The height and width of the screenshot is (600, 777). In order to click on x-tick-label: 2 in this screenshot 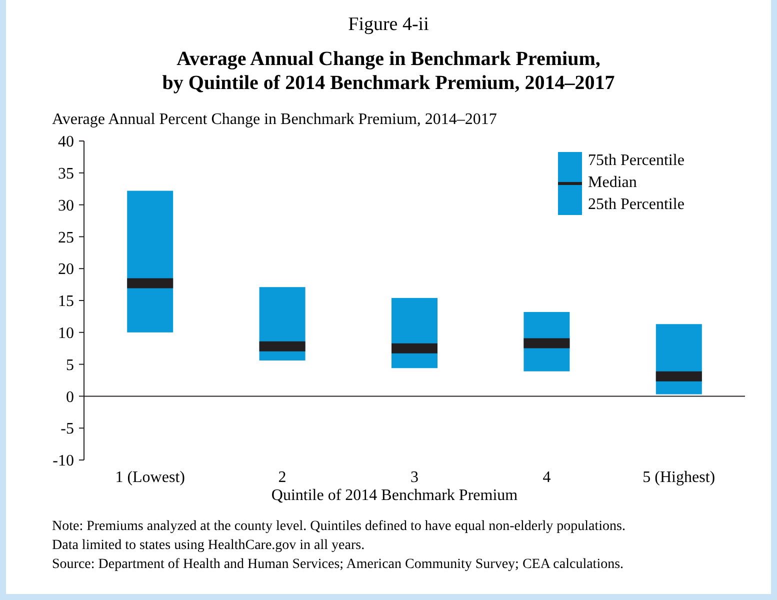, I will do `click(282, 477)`.